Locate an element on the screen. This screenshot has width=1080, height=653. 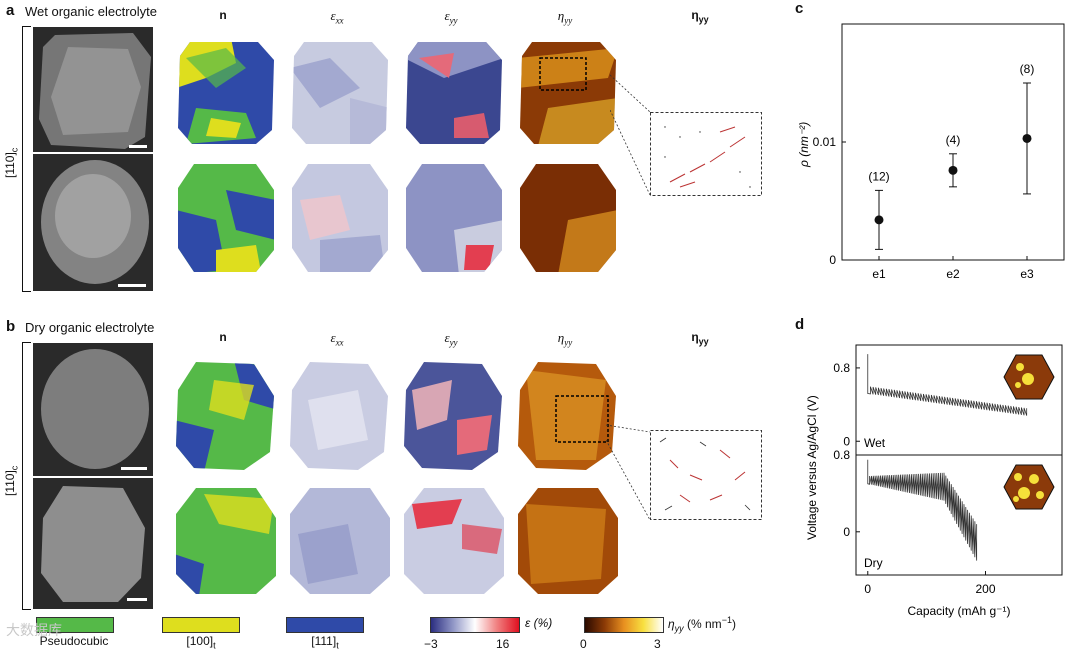
series-label-wet: Wet is located at coordinates (875, 443).